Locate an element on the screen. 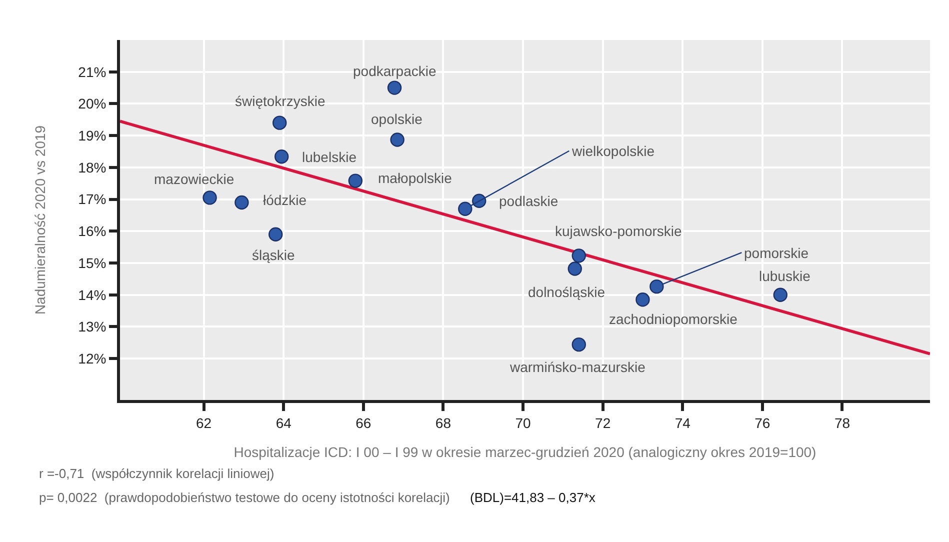  annotation: opolskie is located at coordinates (397, 119).